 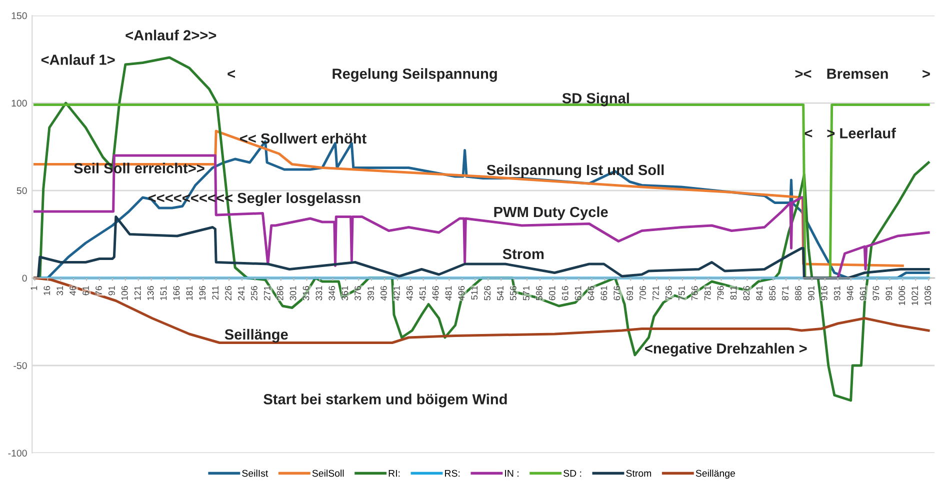 What do you see at coordinates (17, 453) in the screenshot?
I see `y-tick-label: -100` at bounding box center [17, 453].